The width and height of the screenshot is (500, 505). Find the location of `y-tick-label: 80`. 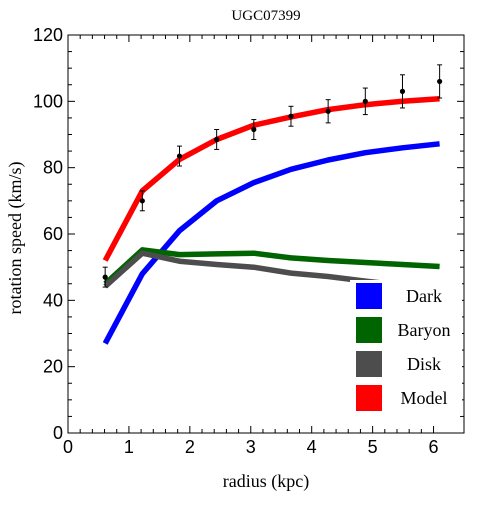

y-tick-label: 80 is located at coordinates (53, 168).